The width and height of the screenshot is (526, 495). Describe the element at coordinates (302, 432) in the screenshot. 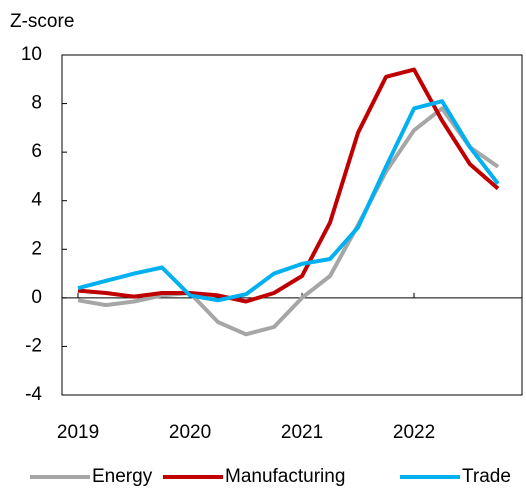

I see `x-tick-label: 2021` at that location.